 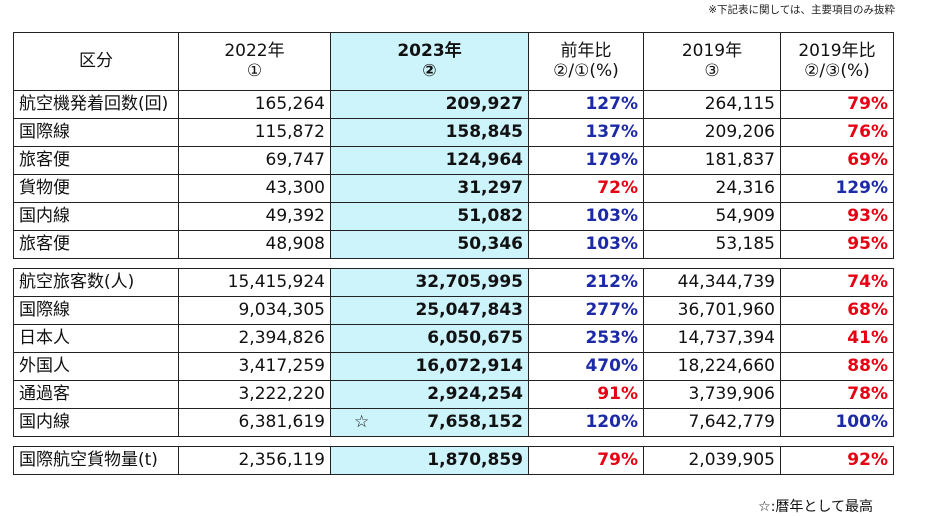 I want to click on table-row: 旅客便 69,747 124,964 179% 181,837 69%, so click(x=453, y=160).